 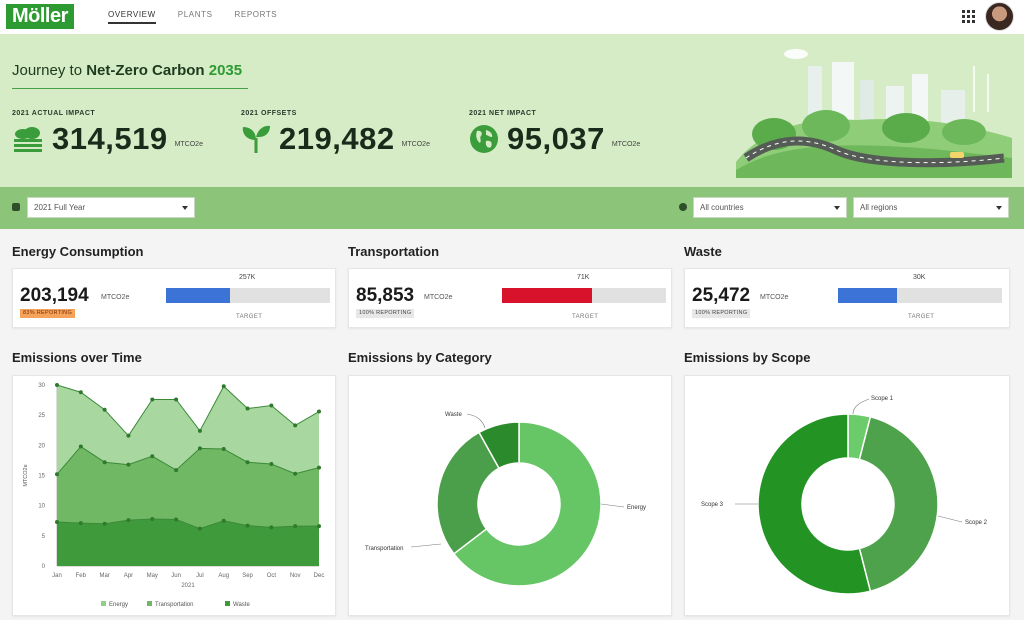 I want to click on x-axis-label: 2021, so click(x=188, y=586).